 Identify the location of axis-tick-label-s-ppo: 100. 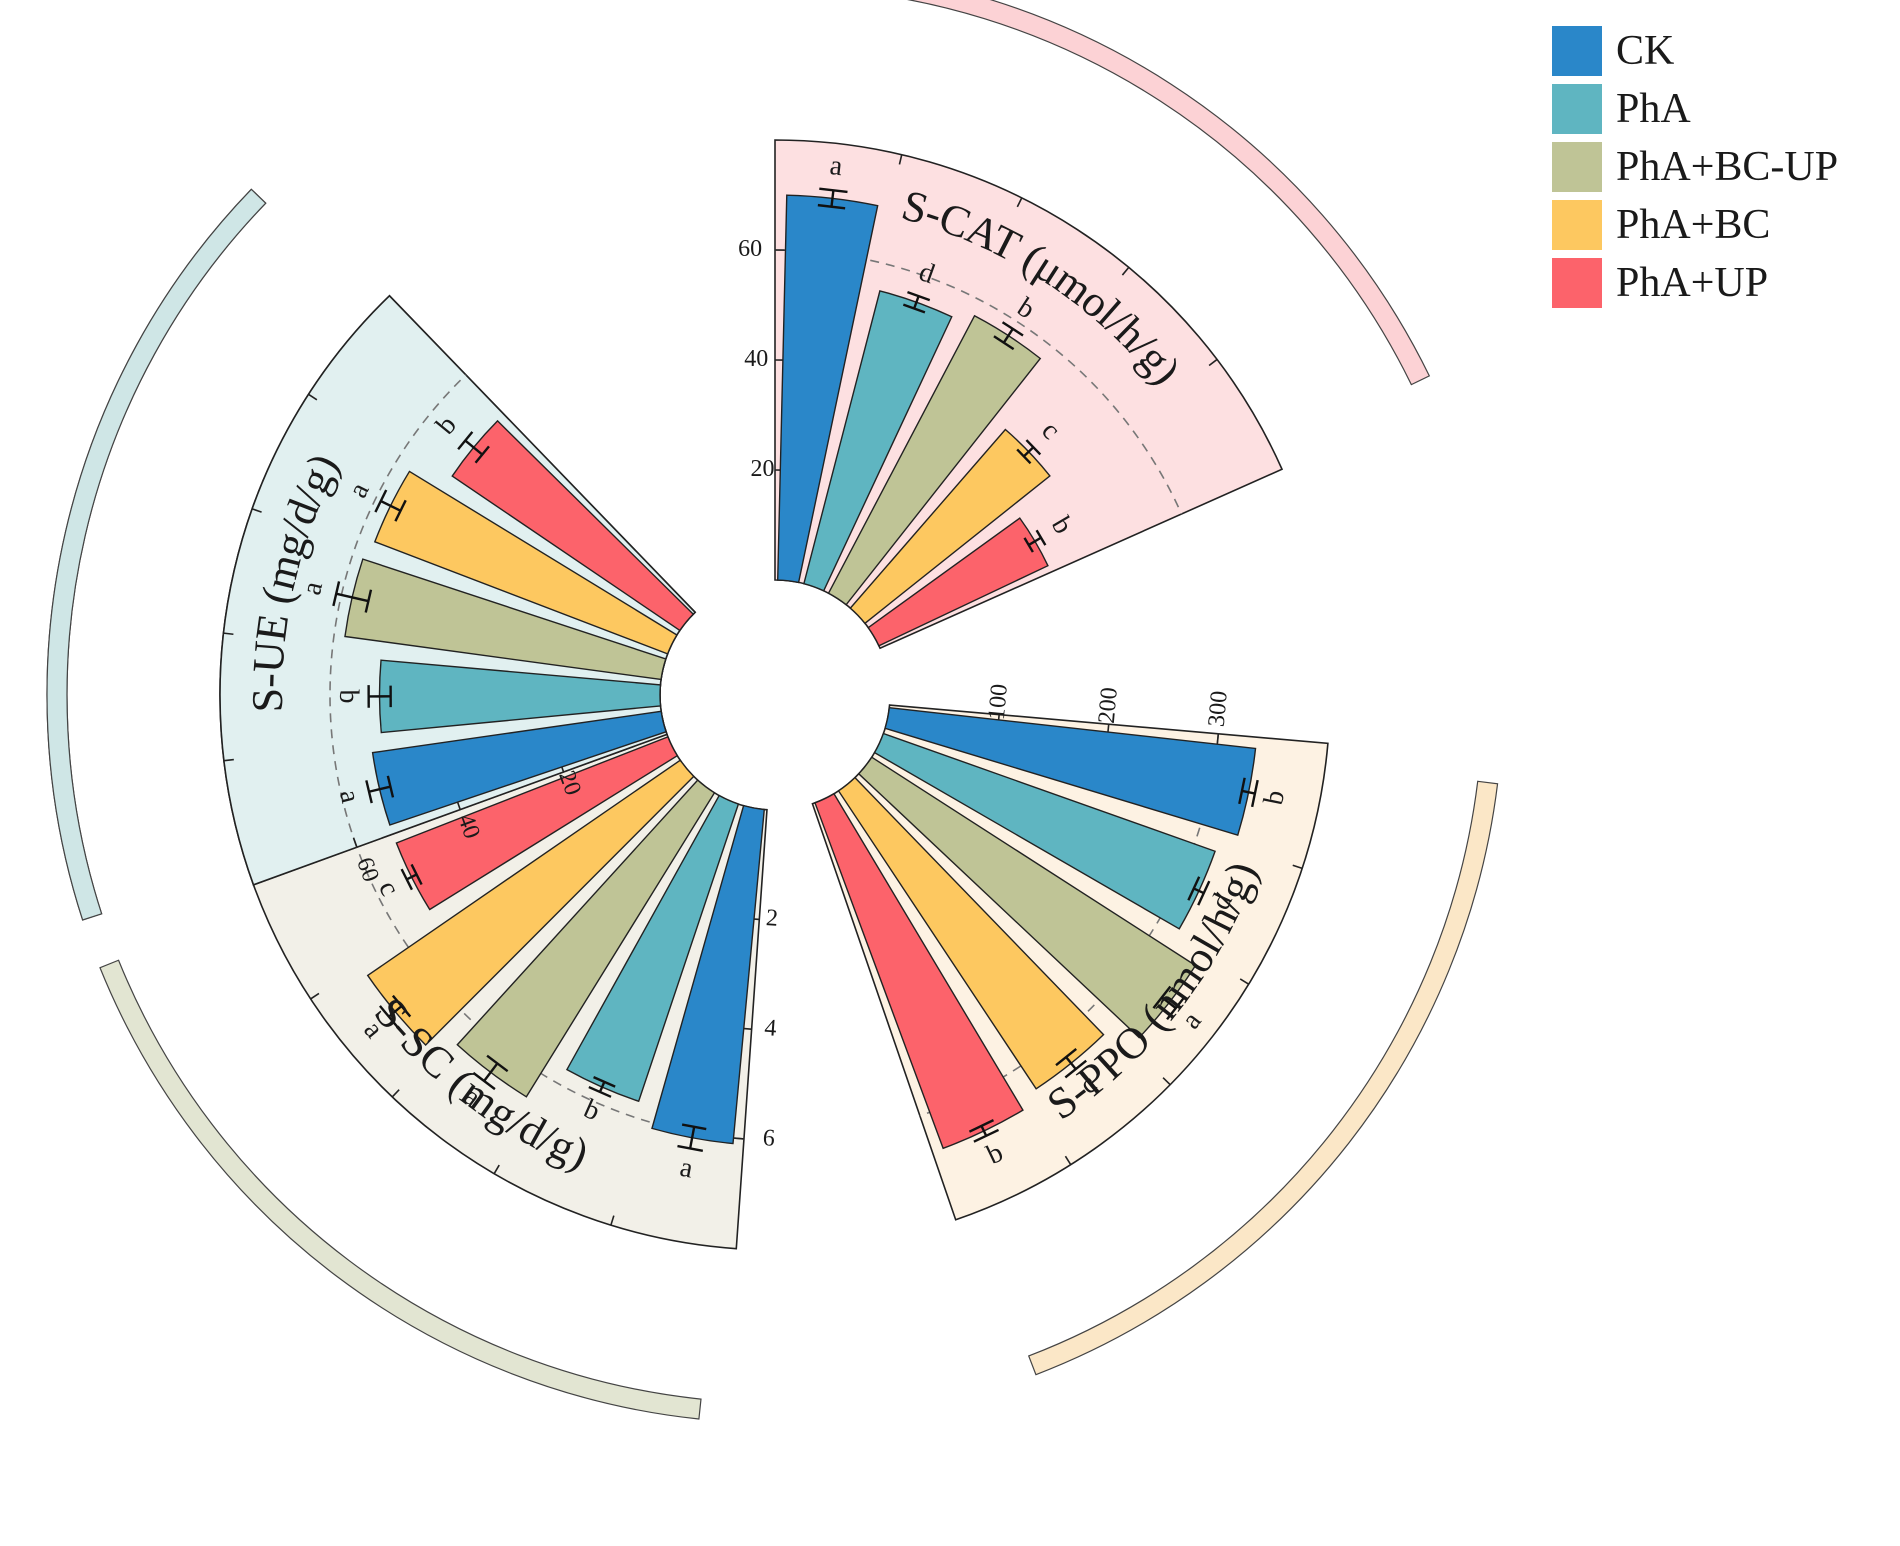
(998, 702).